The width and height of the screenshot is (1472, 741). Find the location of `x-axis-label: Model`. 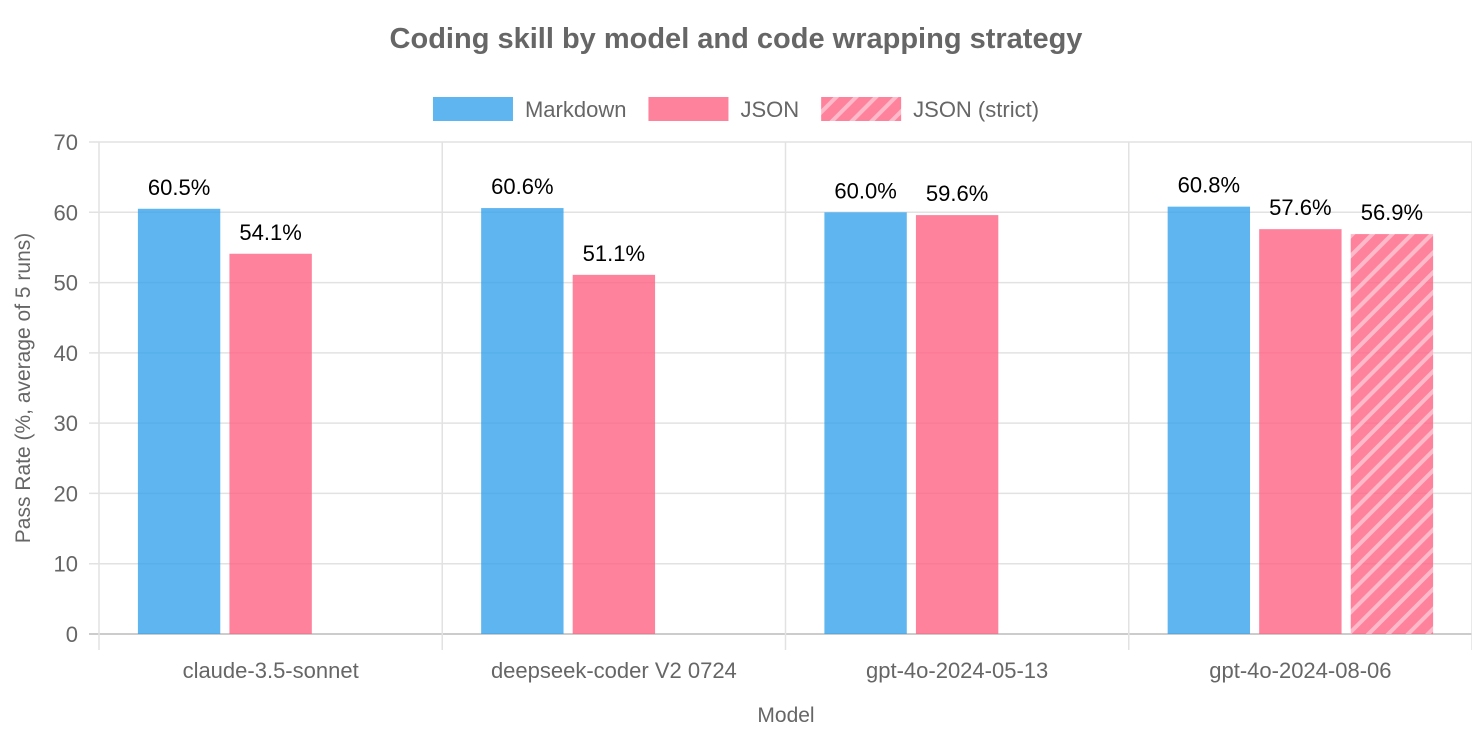

x-axis-label: Model is located at coordinates (785, 715).